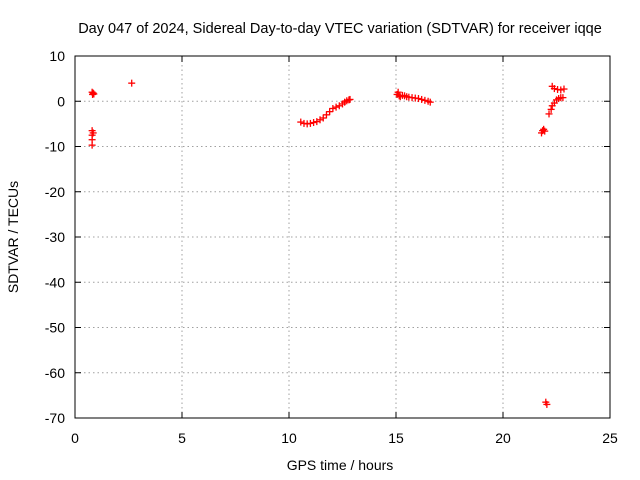 The height and width of the screenshot is (480, 640). What do you see at coordinates (289, 438) in the screenshot?
I see `x-tick-label: 10` at bounding box center [289, 438].